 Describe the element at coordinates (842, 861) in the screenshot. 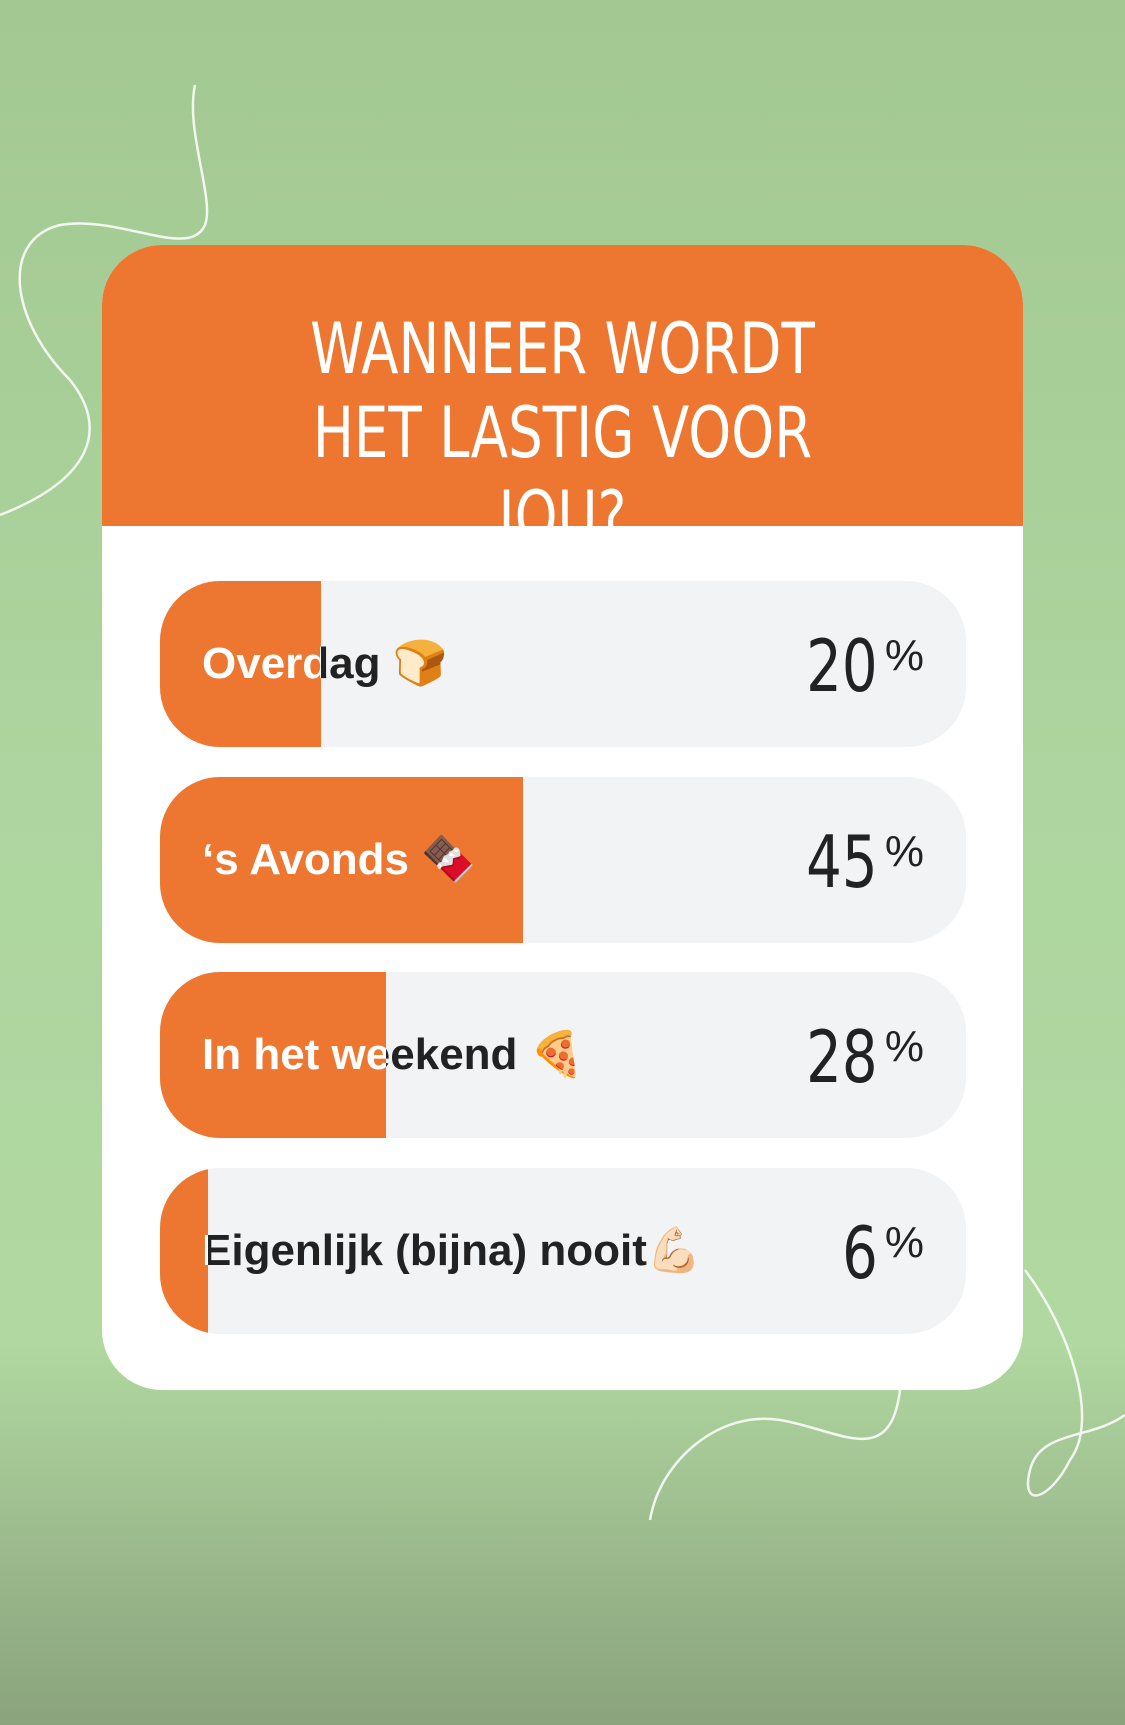

I see `result-value: 45` at that location.